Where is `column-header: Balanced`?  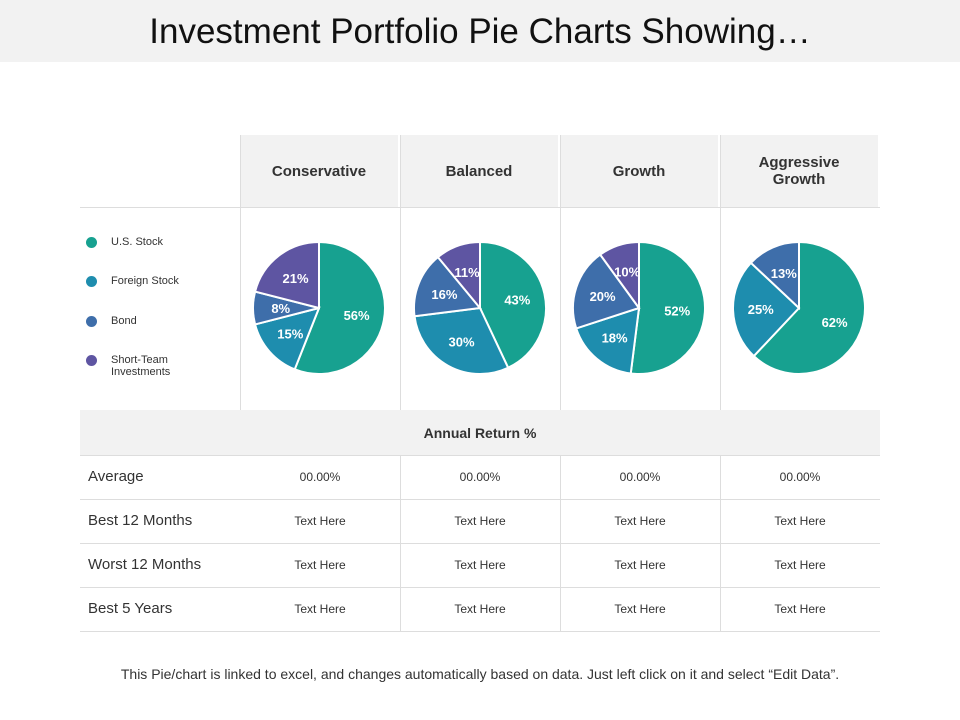 column-header: Balanced is located at coordinates (480, 171).